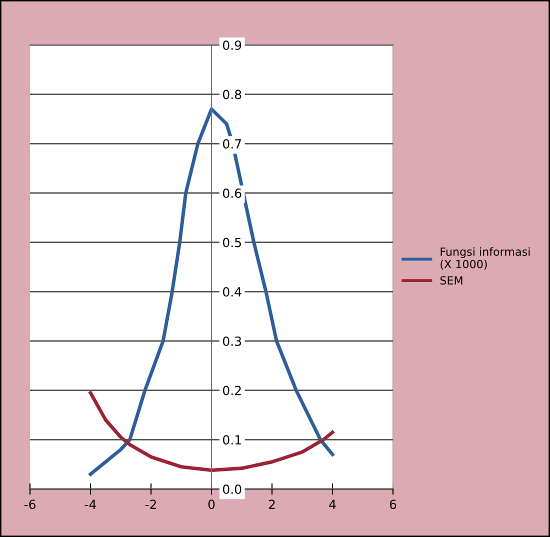 The image size is (550, 537). Describe the element at coordinates (232, 95) in the screenshot. I see `y-tick-label: 0.8` at that location.